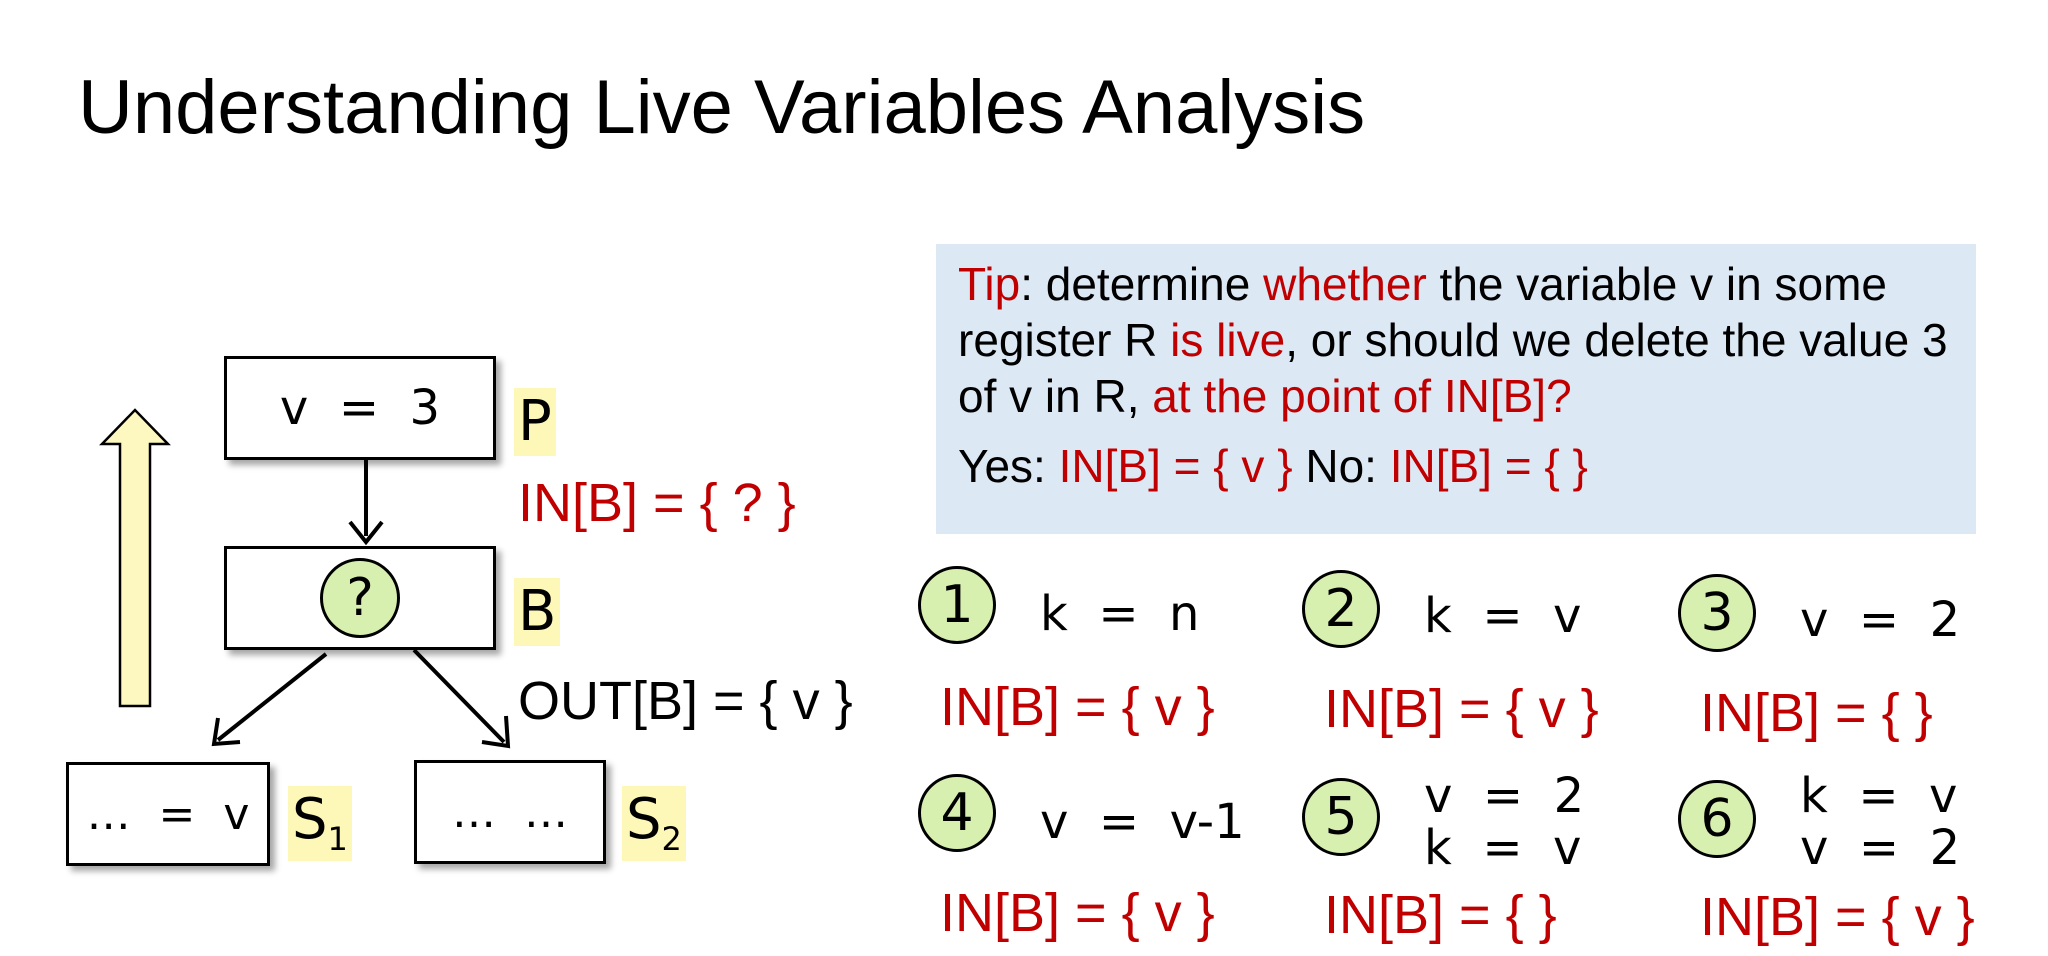  What do you see at coordinates (1422, 312) in the screenshot?
I see `tip-part2: the variable v in some register R` at bounding box center [1422, 312].